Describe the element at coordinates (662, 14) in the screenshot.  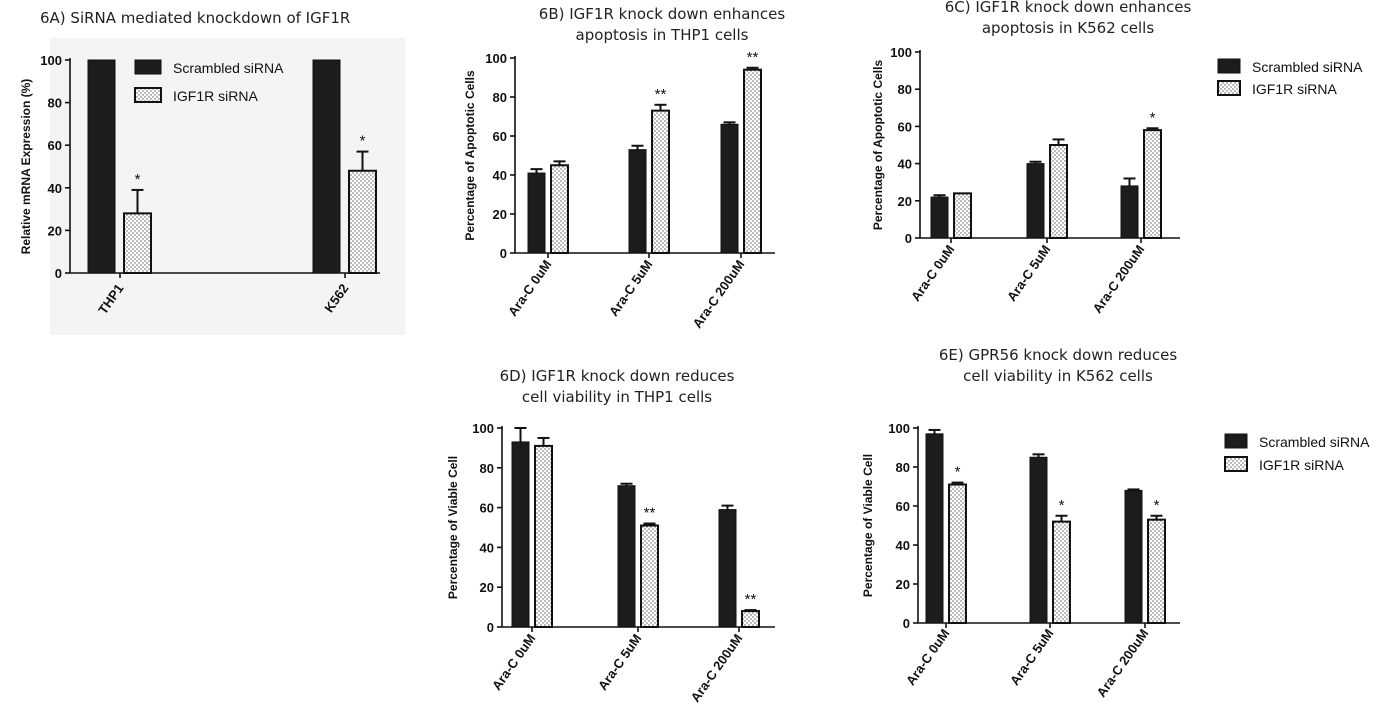
I see `chart-title: 6B) IGF1R knock down enhances` at that location.